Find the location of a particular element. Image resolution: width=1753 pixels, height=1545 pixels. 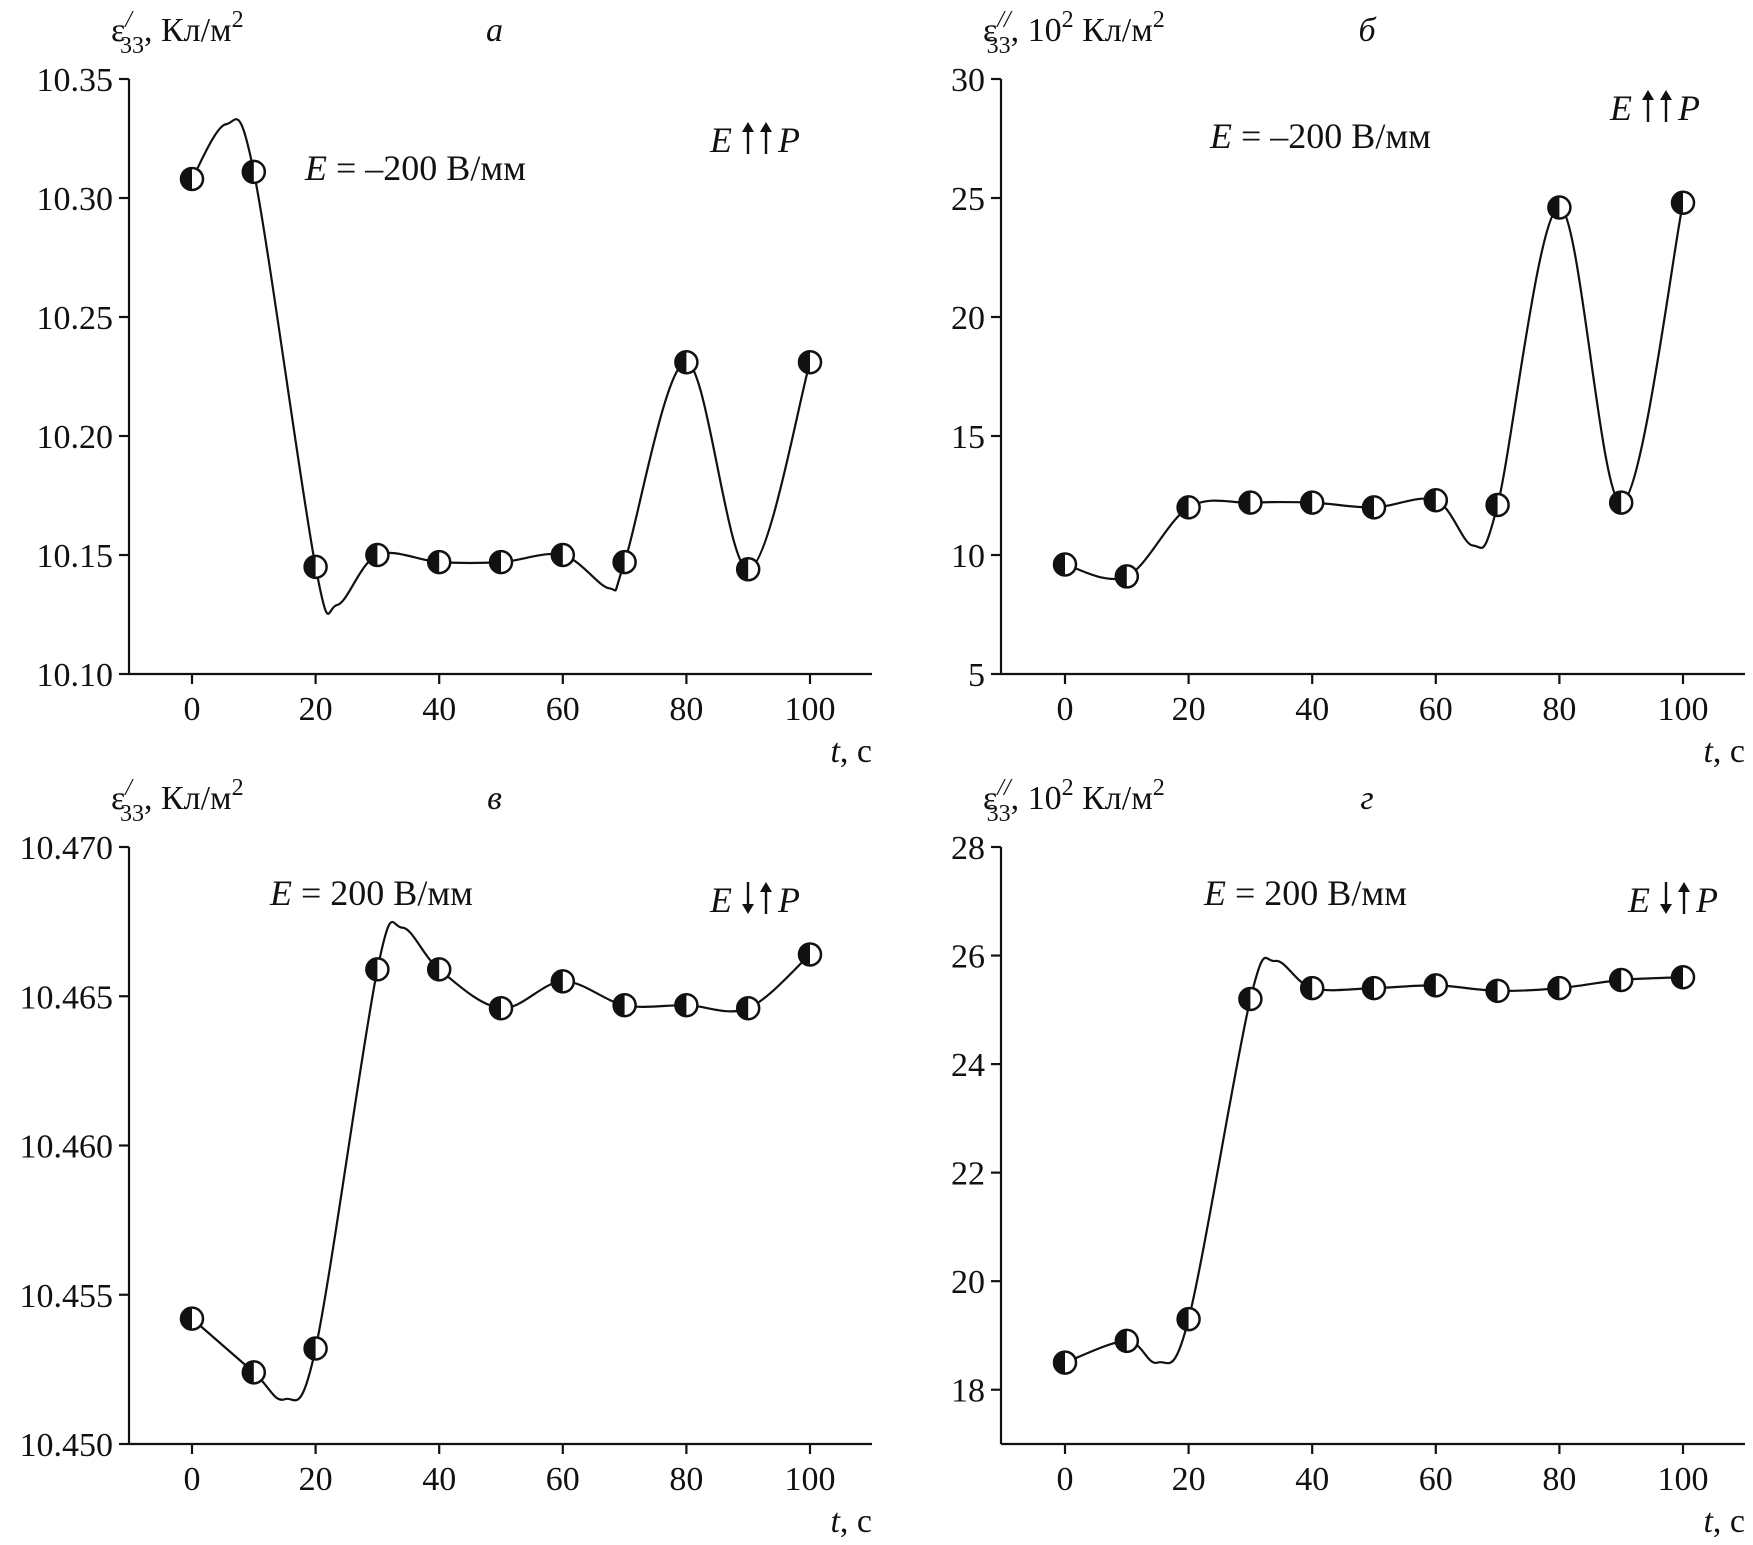

field-up-arrow-icon is located at coordinates (1648, 106).